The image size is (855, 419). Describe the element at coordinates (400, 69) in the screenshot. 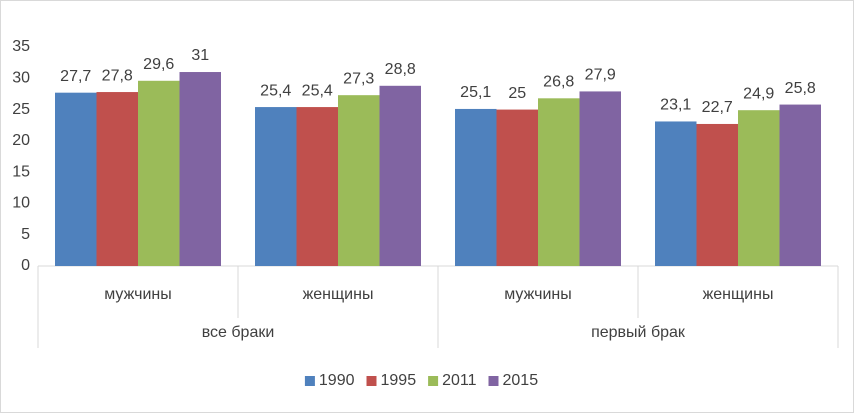

I see `data-label: 28,8` at that location.